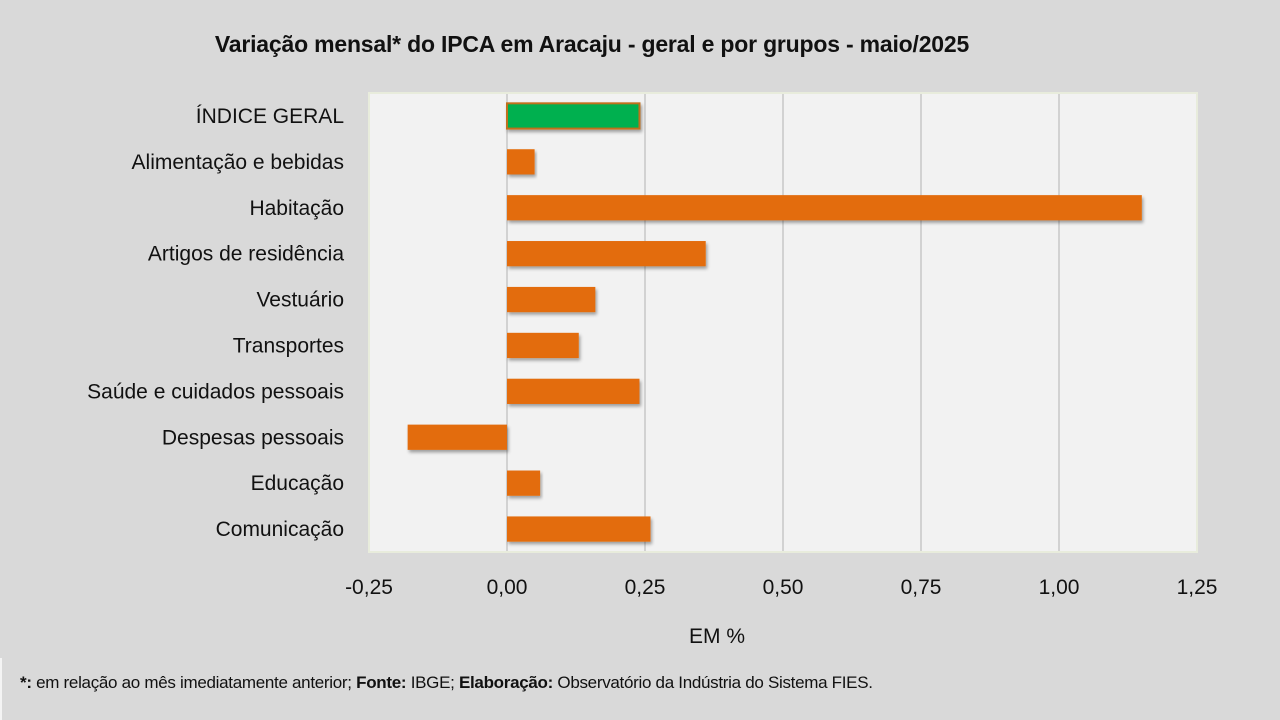  Describe the element at coordinates (432, 682) in the screenshot. I see `footnote-source-text: IBGE;` at that location.